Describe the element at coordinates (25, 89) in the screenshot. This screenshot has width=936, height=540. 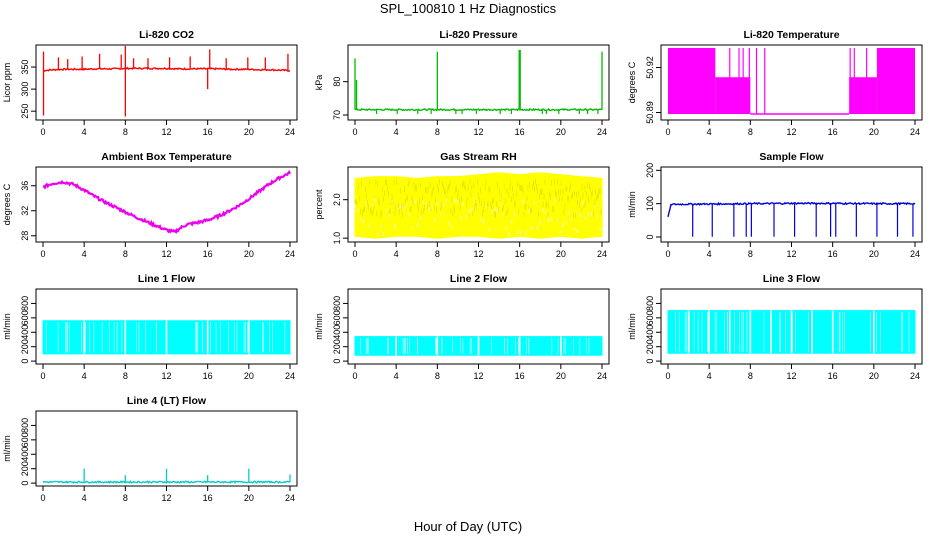
I see `y-tick-label: 300` at that location.